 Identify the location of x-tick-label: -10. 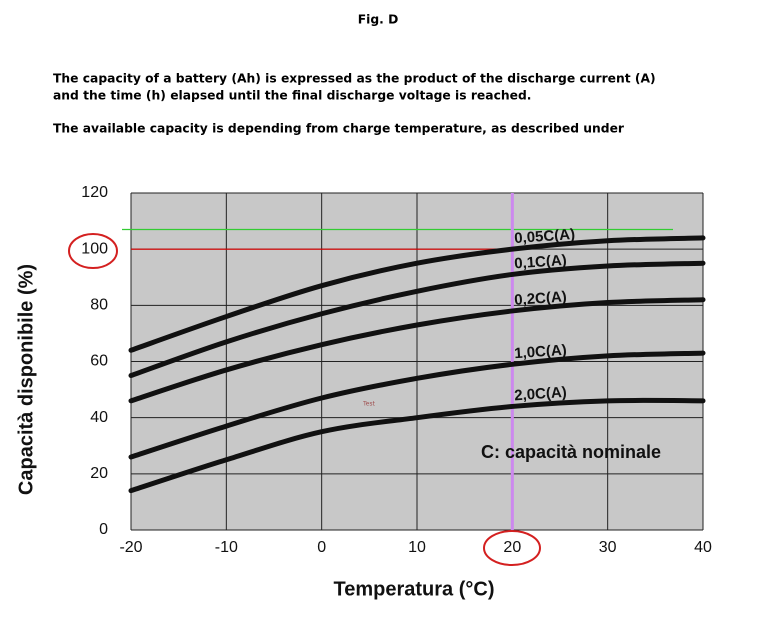
(226, 547).